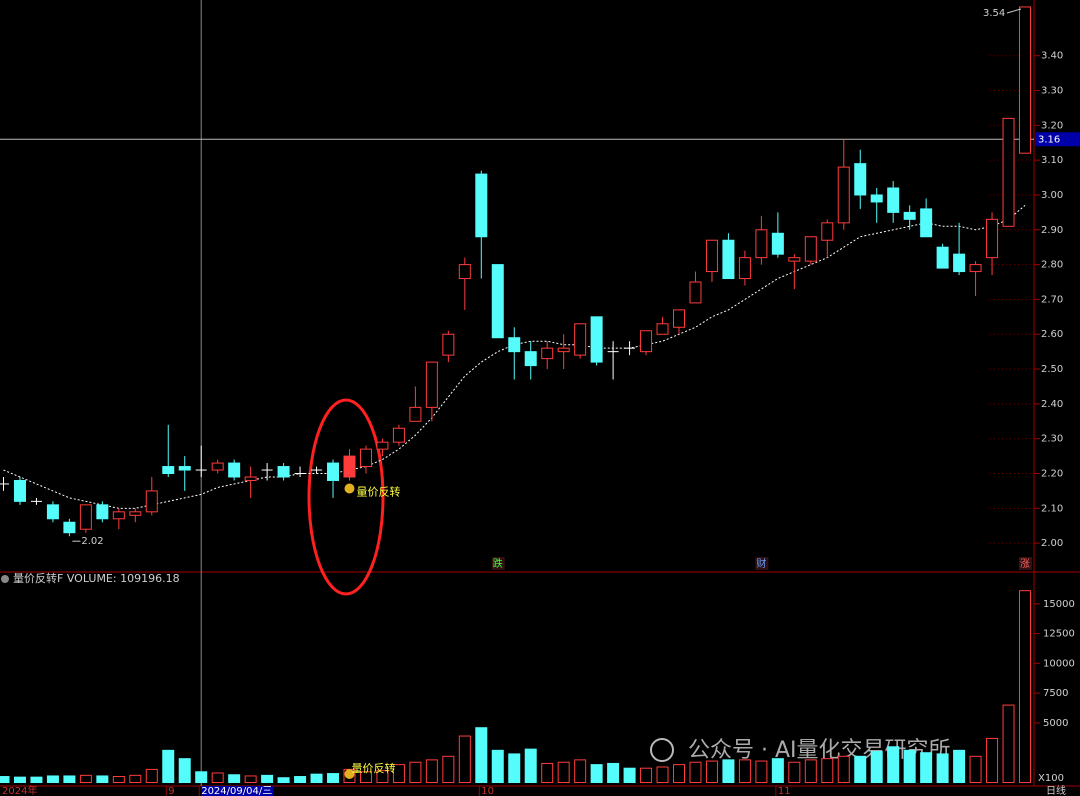 This screenshot has width=1080, height=796. What do you see at coordinates (1049, 139) in the screenshot?
I see `crosshair-price: 3.16` at bounding box center [1049, 139].